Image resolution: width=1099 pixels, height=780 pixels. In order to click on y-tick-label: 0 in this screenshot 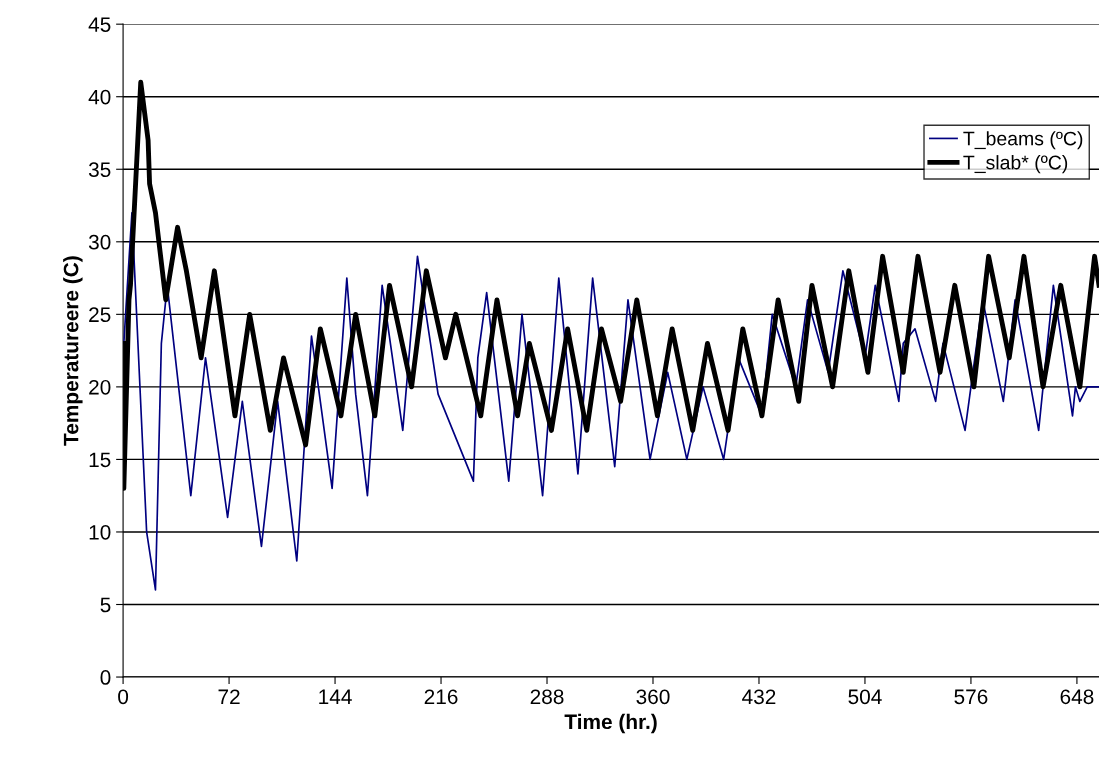, I will do `click(105, 677)`.